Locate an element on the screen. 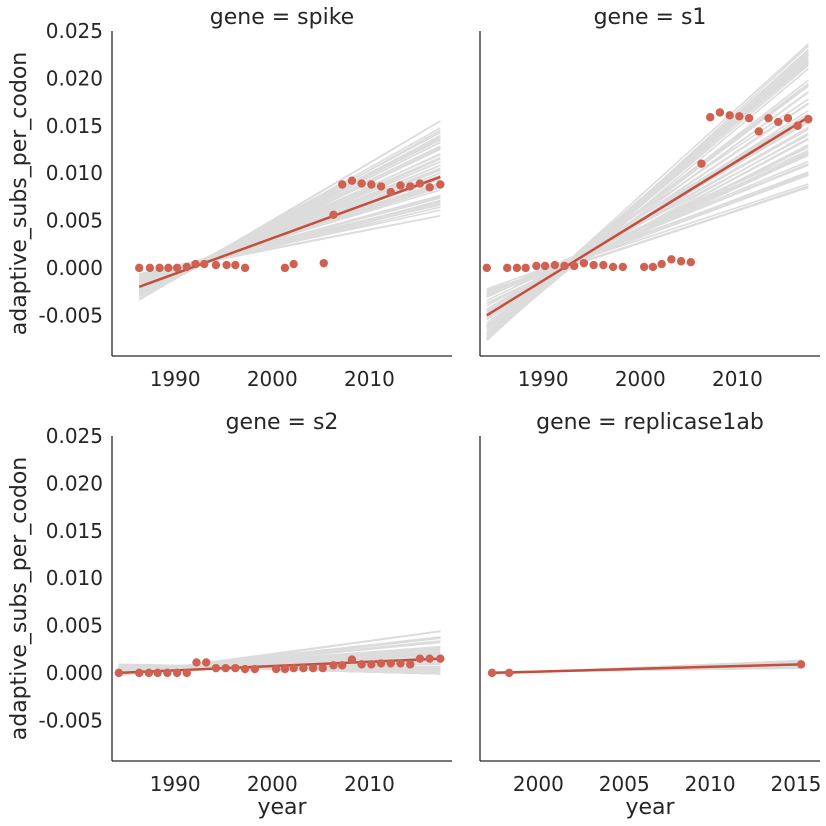 Image resolution: width=826 pixels, height=826 pixels. y-axis-label: adaptive_subs_per_codon is located at coordinates (19, 194).